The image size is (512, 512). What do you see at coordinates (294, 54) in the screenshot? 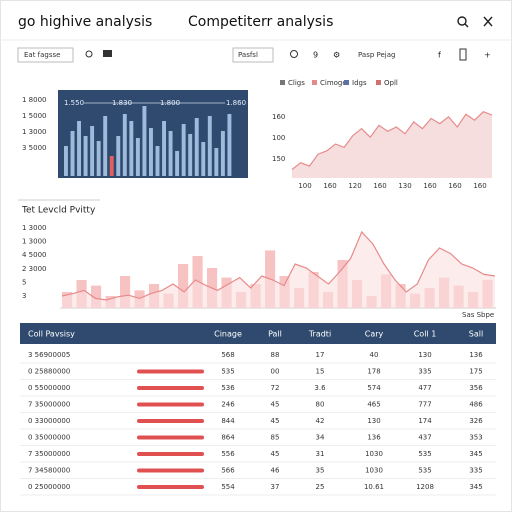
I see `search-small` at bounding box center [294, 54].